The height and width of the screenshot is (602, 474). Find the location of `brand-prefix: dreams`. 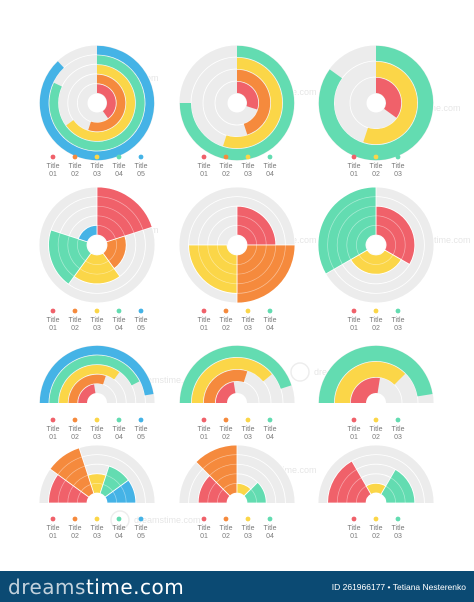

brand-prefix: dreams is located at coordinates (47, 586).